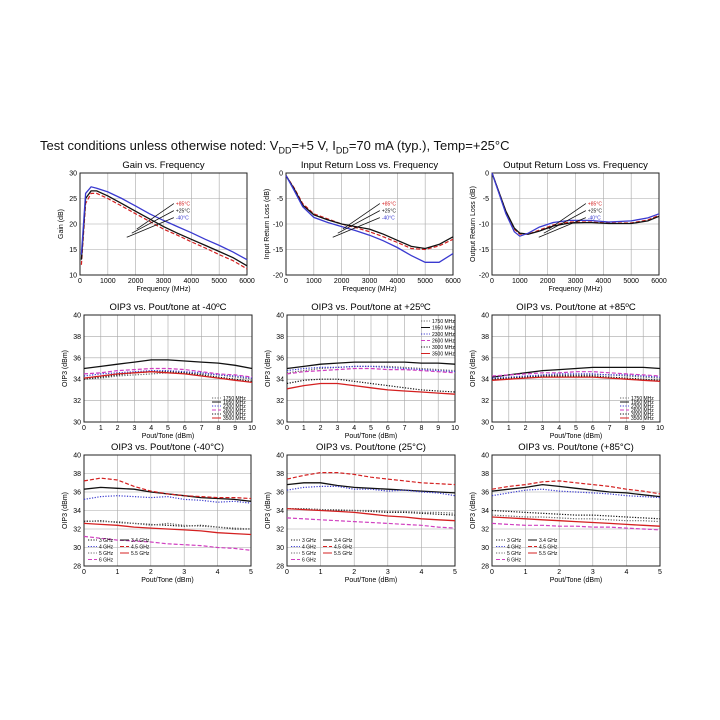  Describe the element at coordinates (520, 281) in the screenshot. I see `x-tick-label: 1000` at that location.